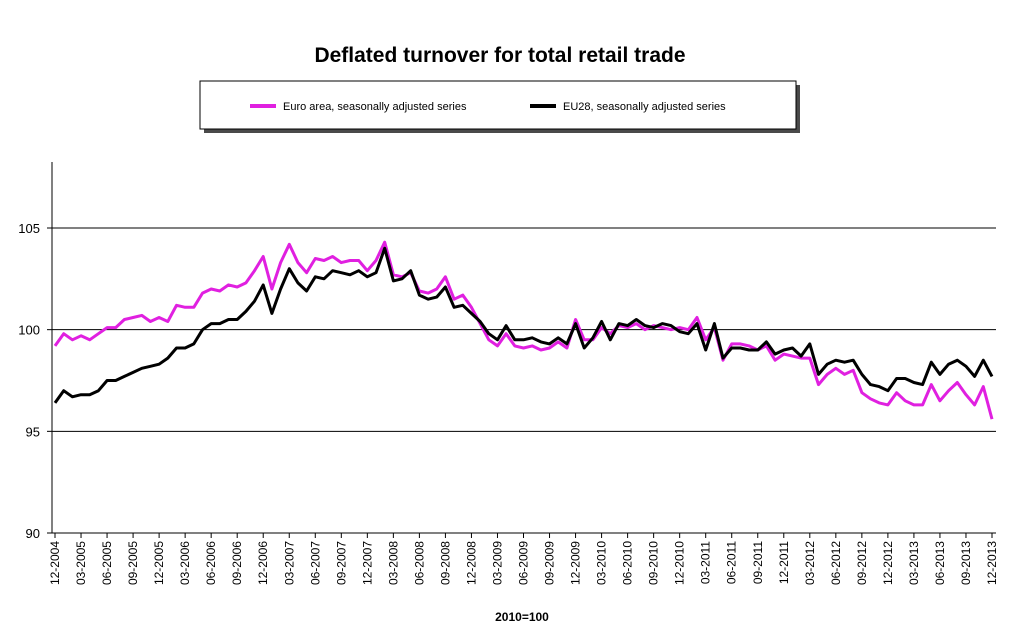 The height and width of the screenshot is (628, 1024). Describe the element at coordinates (29, 228) in the screenshot. I see `y-tick-label: 105` at that location.